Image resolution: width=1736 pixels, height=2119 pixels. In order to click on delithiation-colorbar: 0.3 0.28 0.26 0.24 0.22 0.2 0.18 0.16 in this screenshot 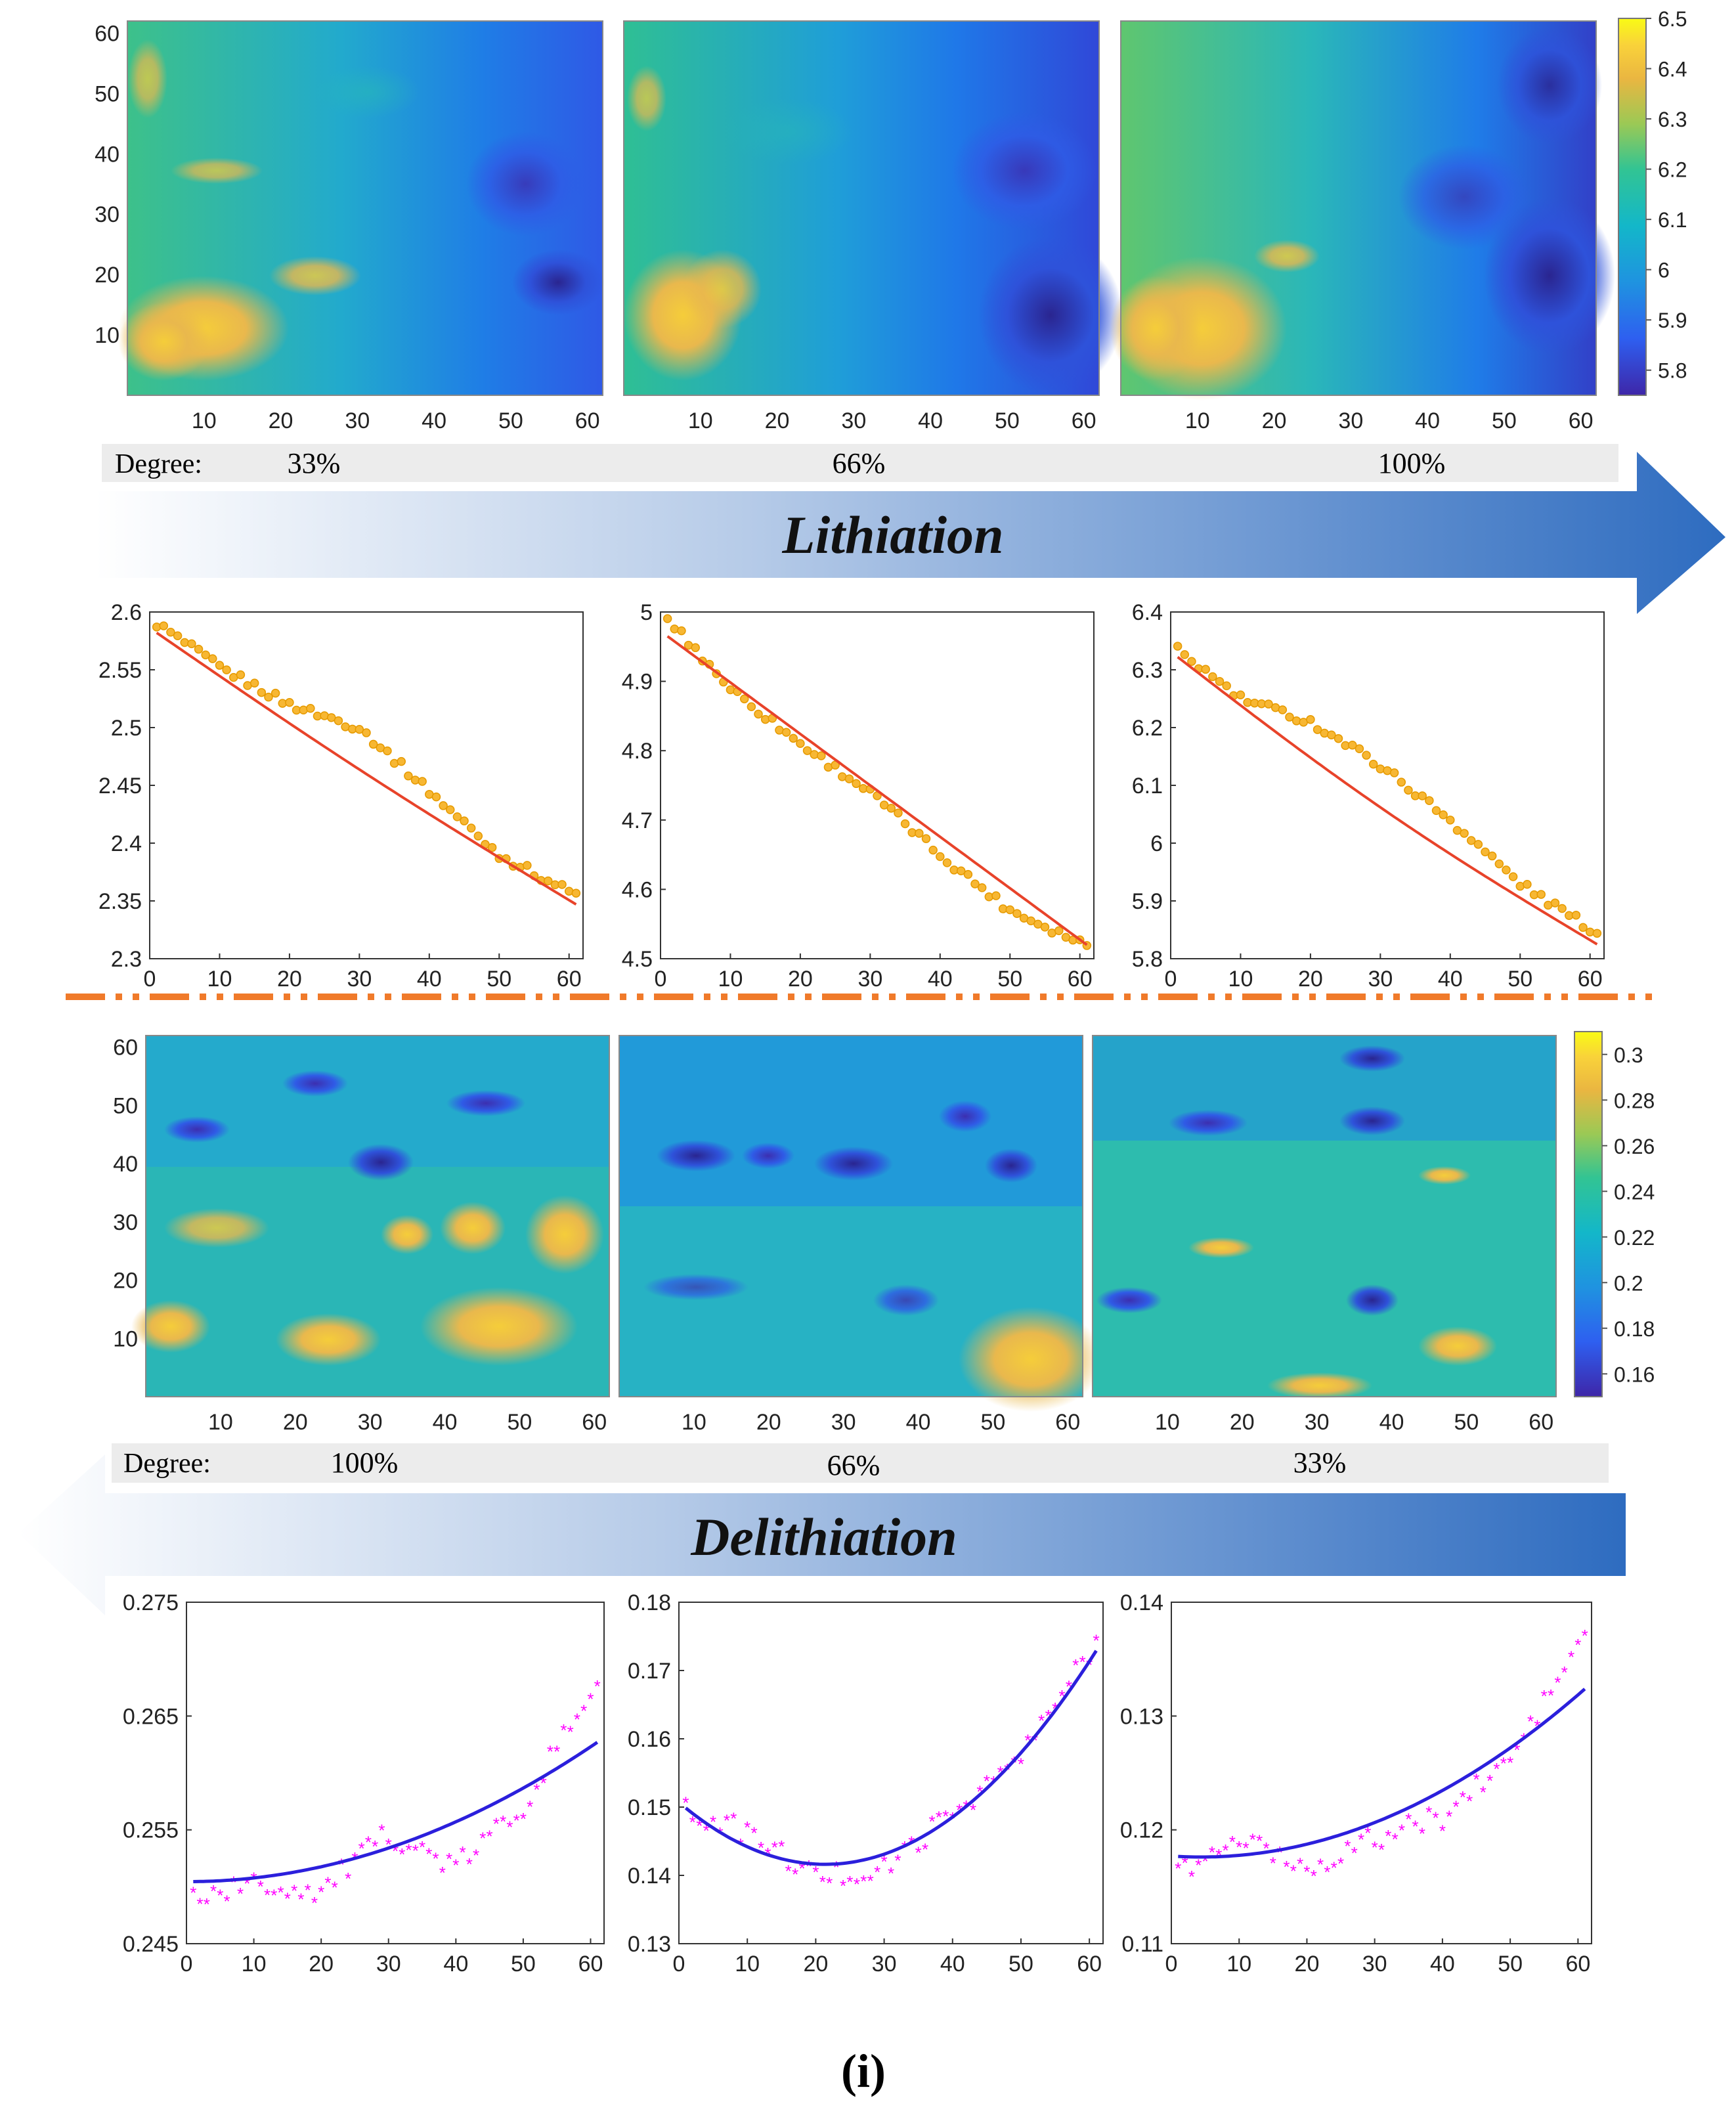, I will do `click(1614, 1214)`.